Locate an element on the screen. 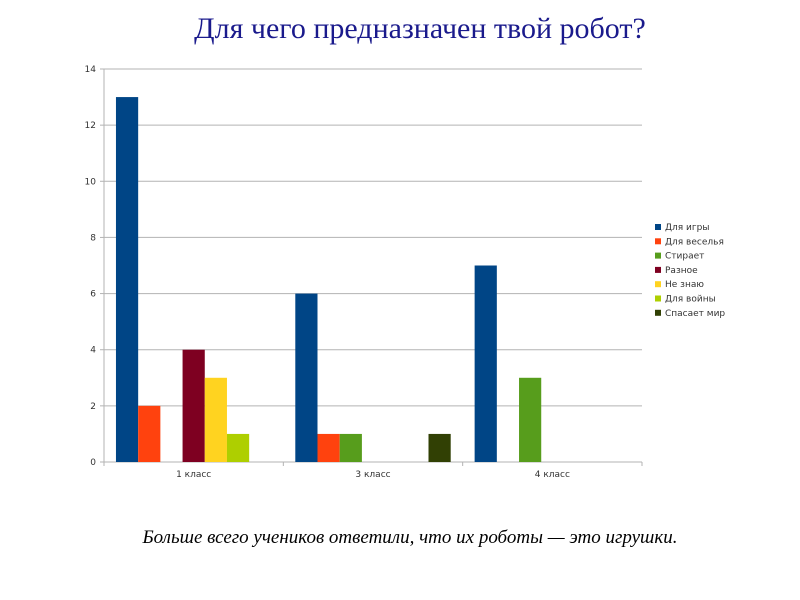 Image resolution: width=800 pixels, height=600 pixels. y-tick-label: 4 is located at coordinates (93, 351).